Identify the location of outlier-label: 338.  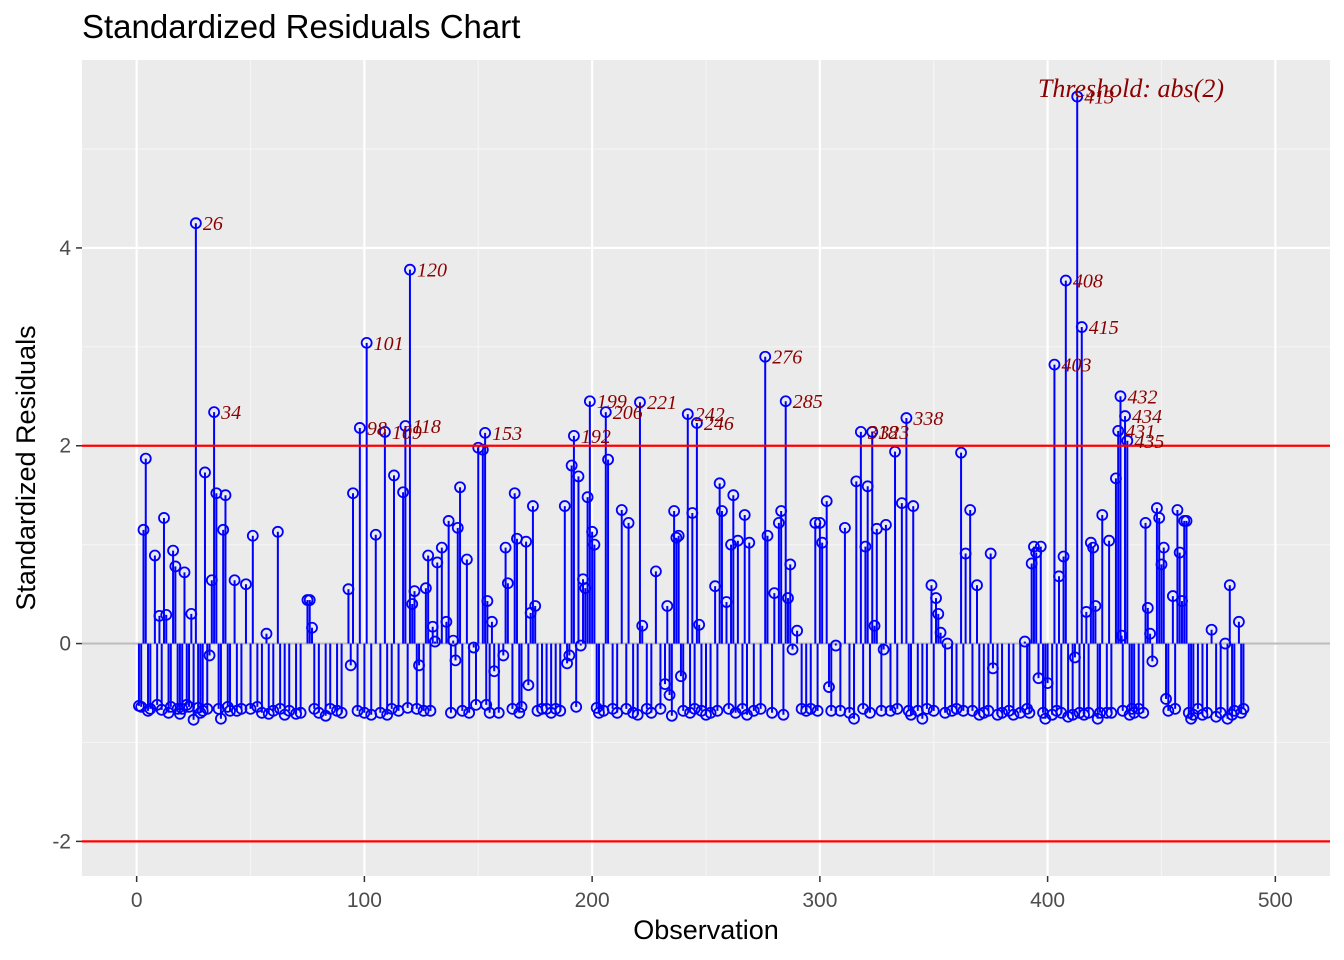
(927, 419).